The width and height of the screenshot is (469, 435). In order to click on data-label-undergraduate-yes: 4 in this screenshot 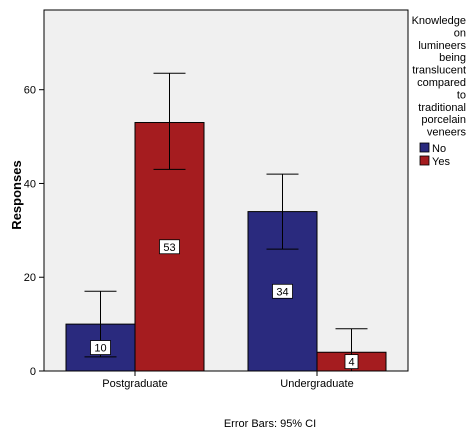, I will do `click(351, 363)`.